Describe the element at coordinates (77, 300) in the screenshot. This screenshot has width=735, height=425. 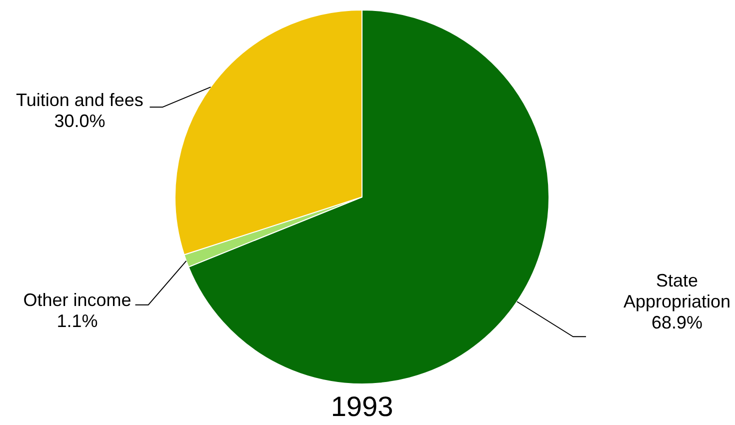
I see `slice-label: Other income` at that location.